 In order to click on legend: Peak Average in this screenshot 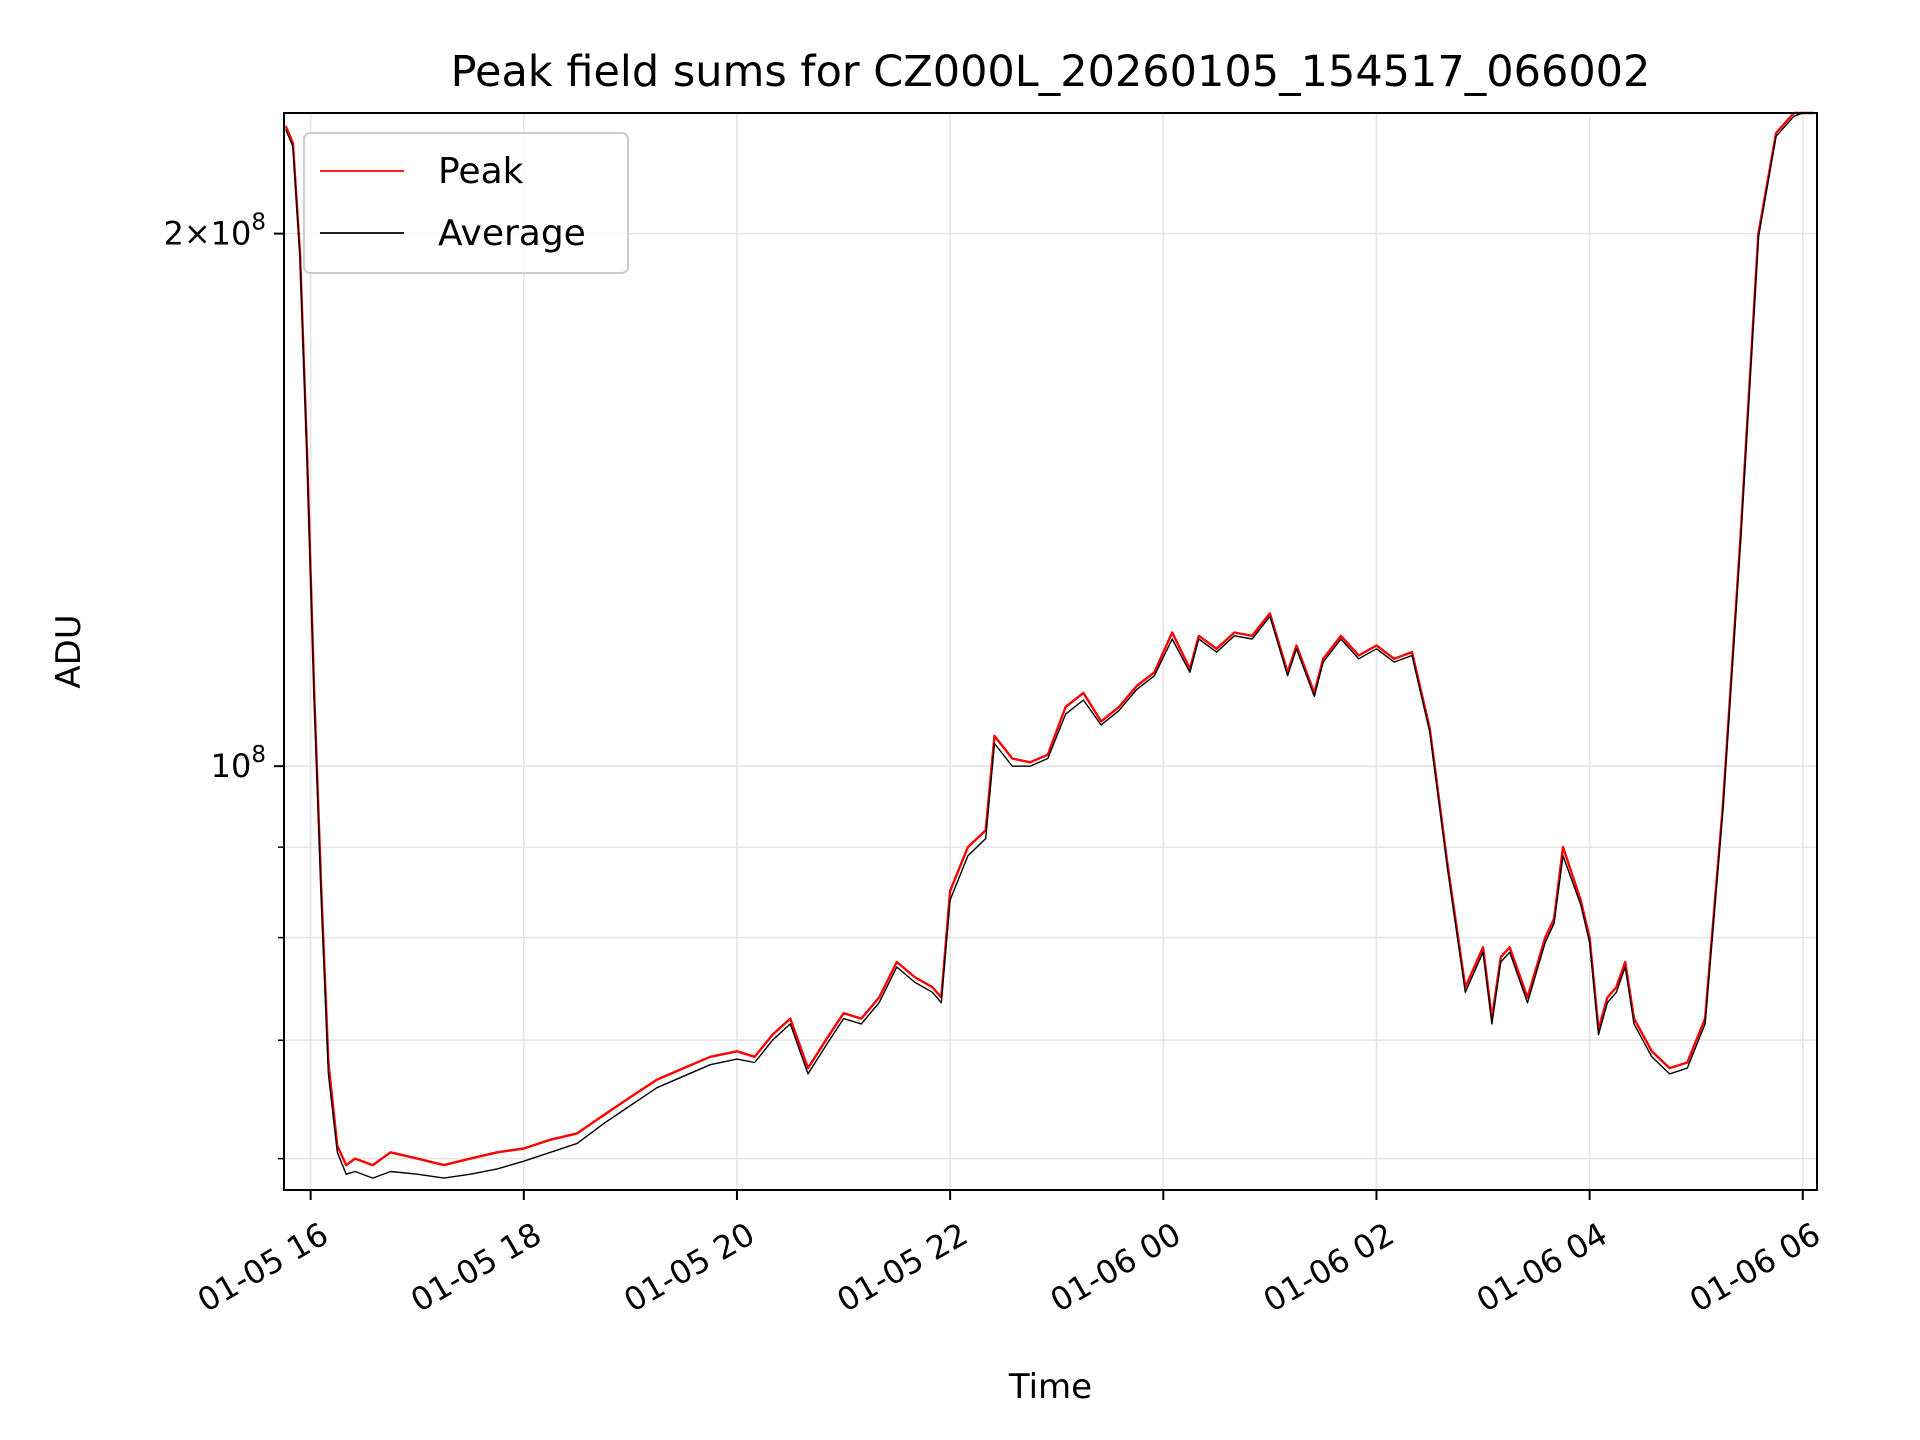, I will do `click(466, 203)`.